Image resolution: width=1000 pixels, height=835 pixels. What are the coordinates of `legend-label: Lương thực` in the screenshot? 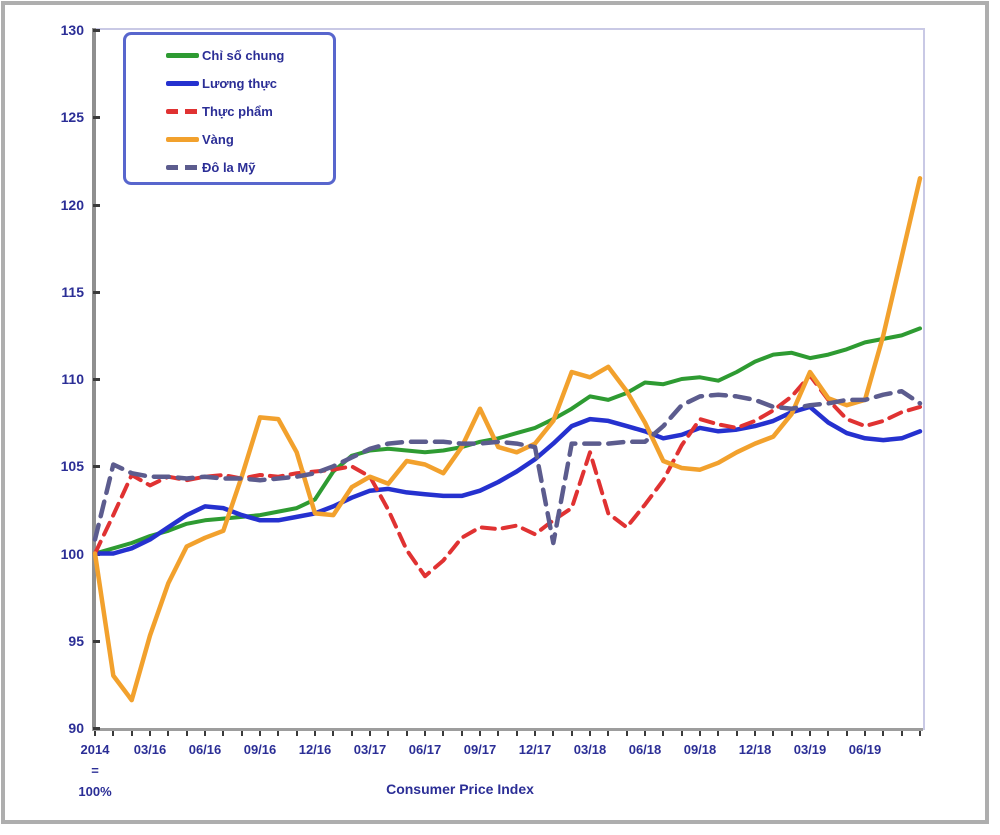 It's located at (240, 83).